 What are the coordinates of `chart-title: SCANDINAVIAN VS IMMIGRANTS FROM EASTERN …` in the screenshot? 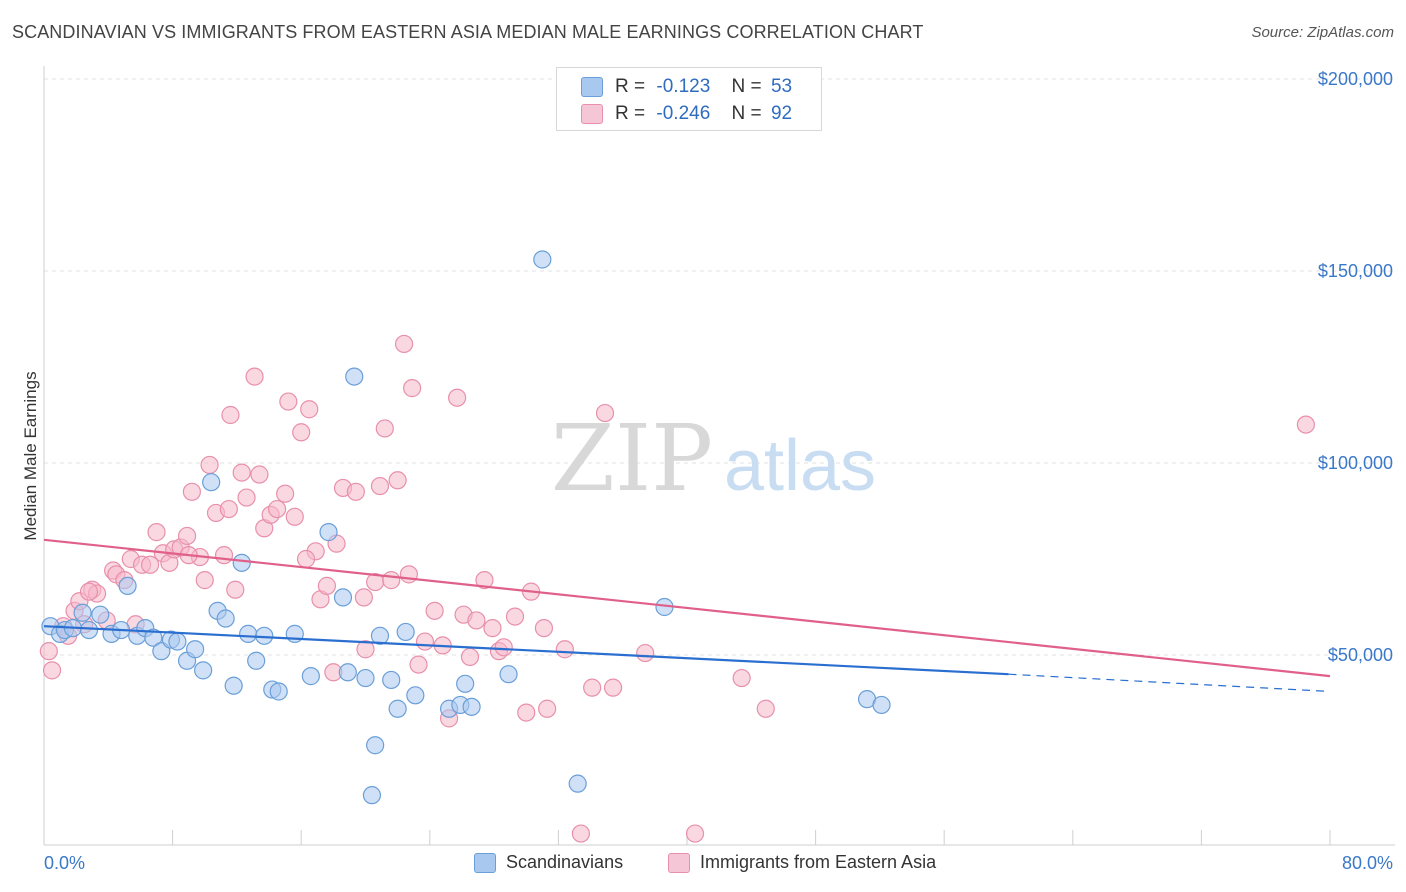 It's located at (468, 32).